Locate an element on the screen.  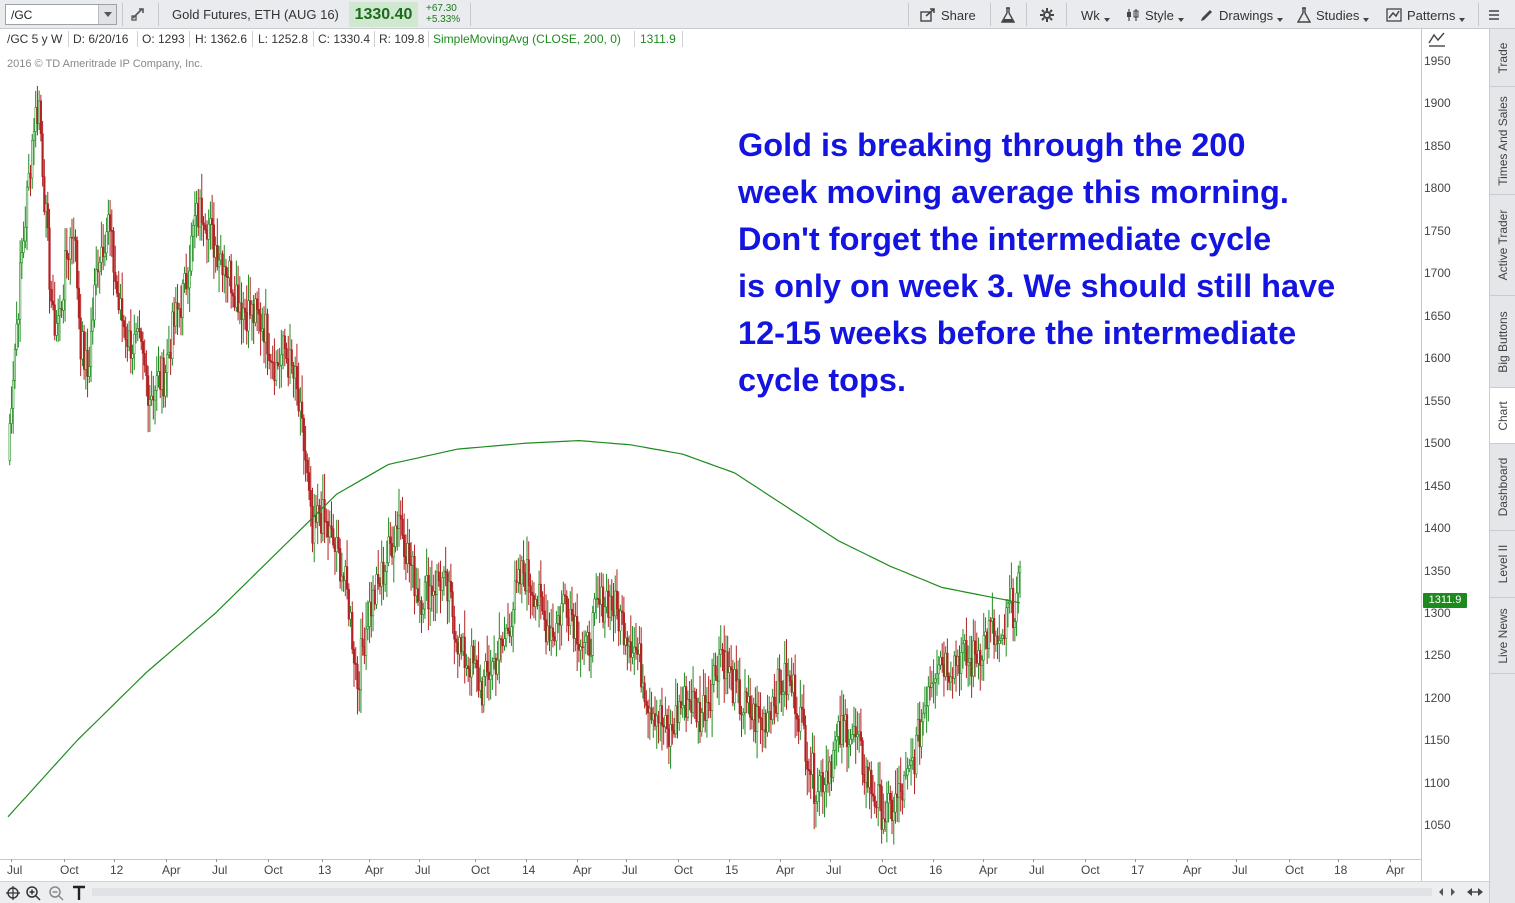
text-tool-icon is located at coordinates (79, 893).